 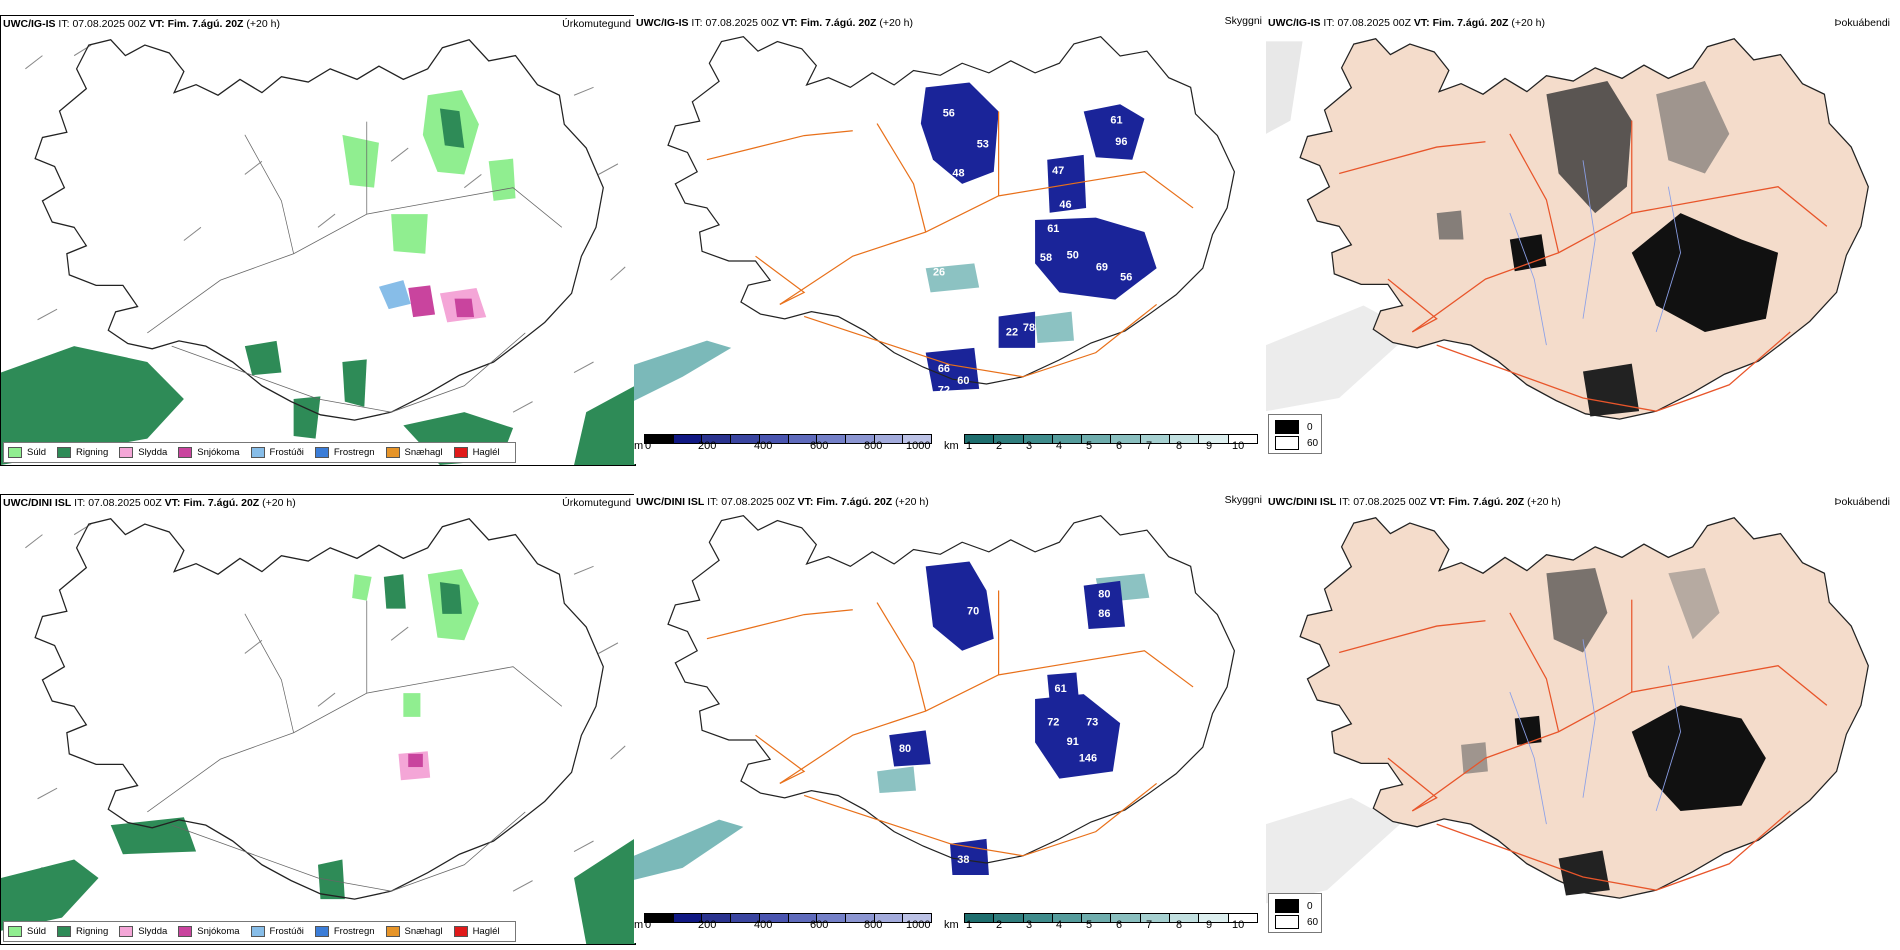 I want to click on svg-text: 22, so click(x=1012, y=333).